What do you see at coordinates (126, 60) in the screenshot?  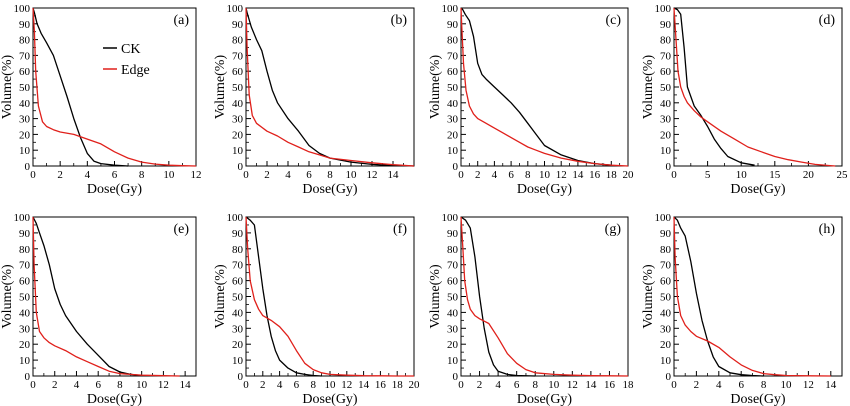 I see `legend: CK Edge` at bounding box center [126, 60].